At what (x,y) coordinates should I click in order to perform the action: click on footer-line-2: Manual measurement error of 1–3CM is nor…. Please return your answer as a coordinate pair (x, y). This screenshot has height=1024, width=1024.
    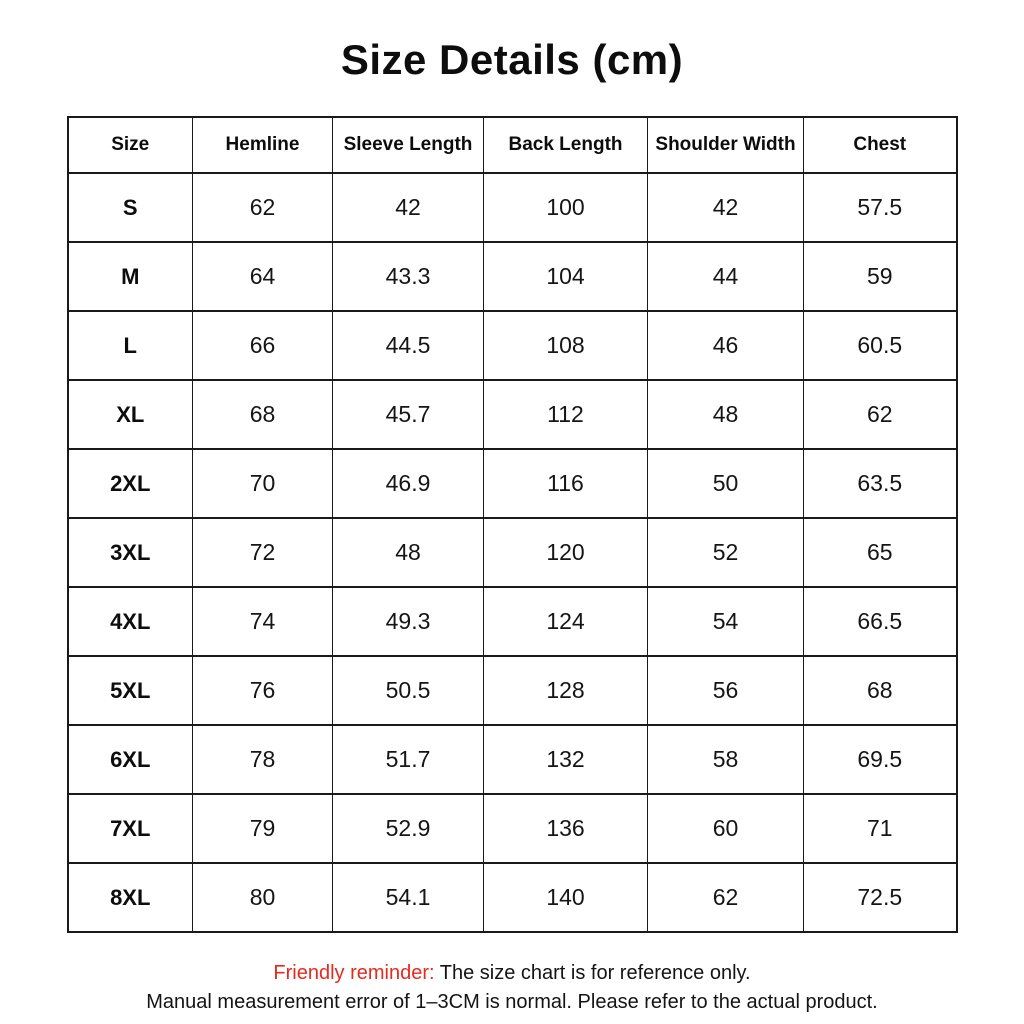
    Looking at the image, I should click on (512, 1002).